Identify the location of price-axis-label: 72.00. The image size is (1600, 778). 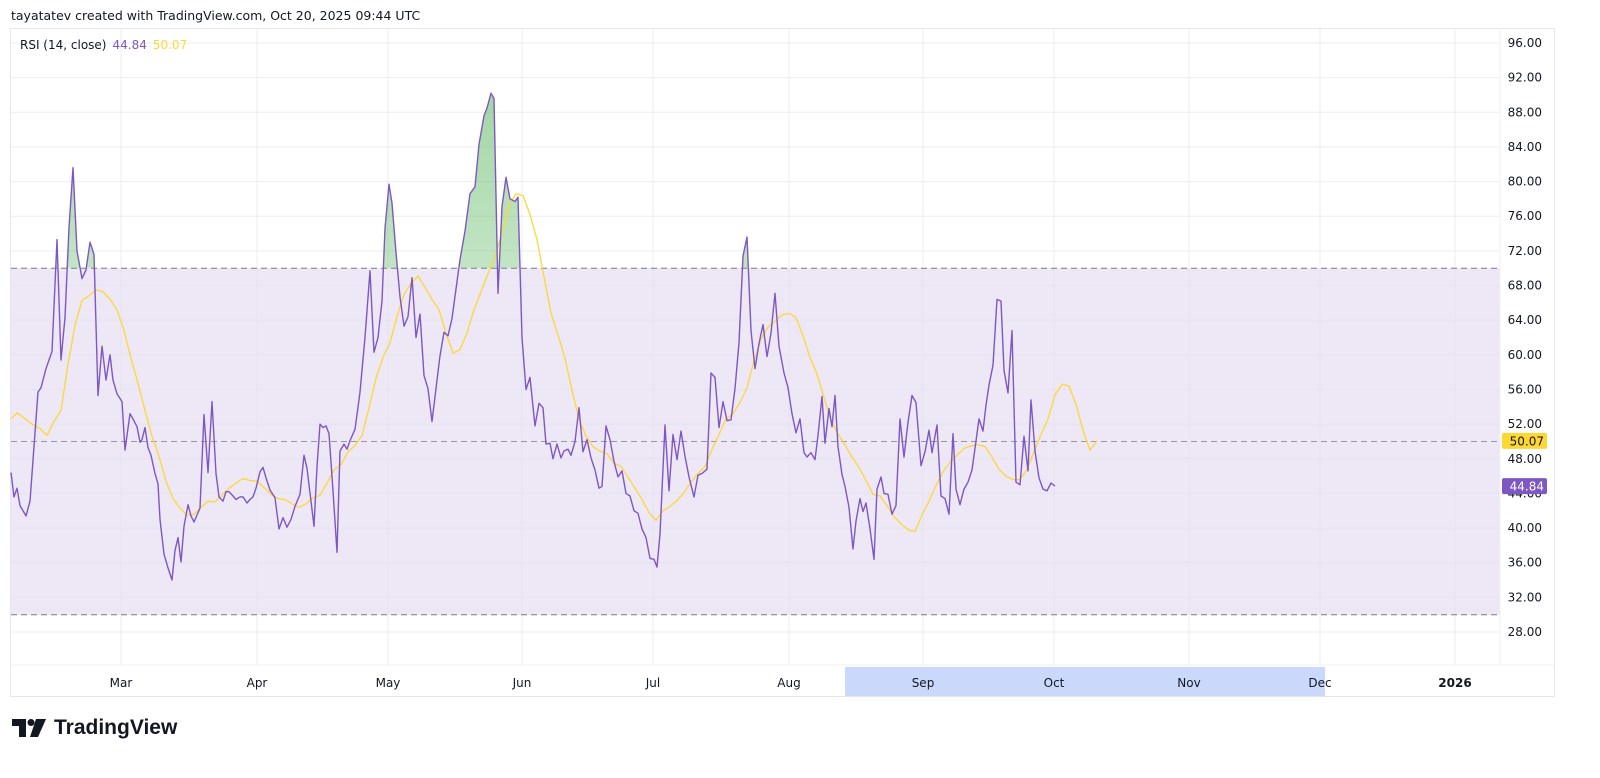
(1525, 251).